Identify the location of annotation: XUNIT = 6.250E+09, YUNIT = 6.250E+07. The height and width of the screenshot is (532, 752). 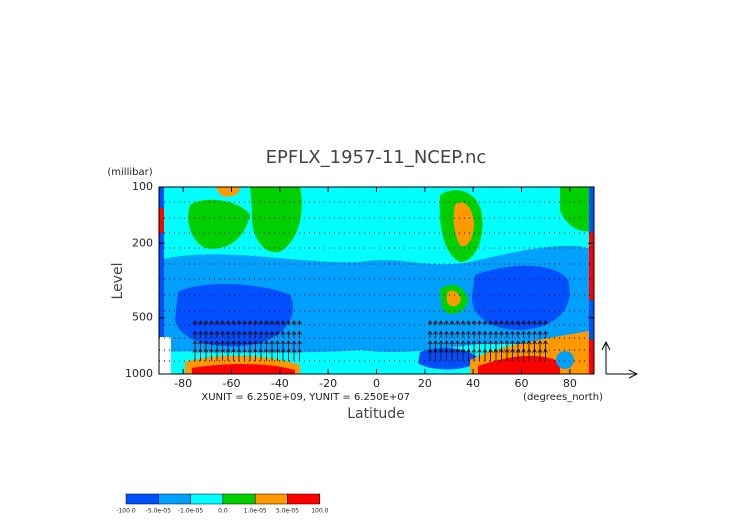
(305, 397).